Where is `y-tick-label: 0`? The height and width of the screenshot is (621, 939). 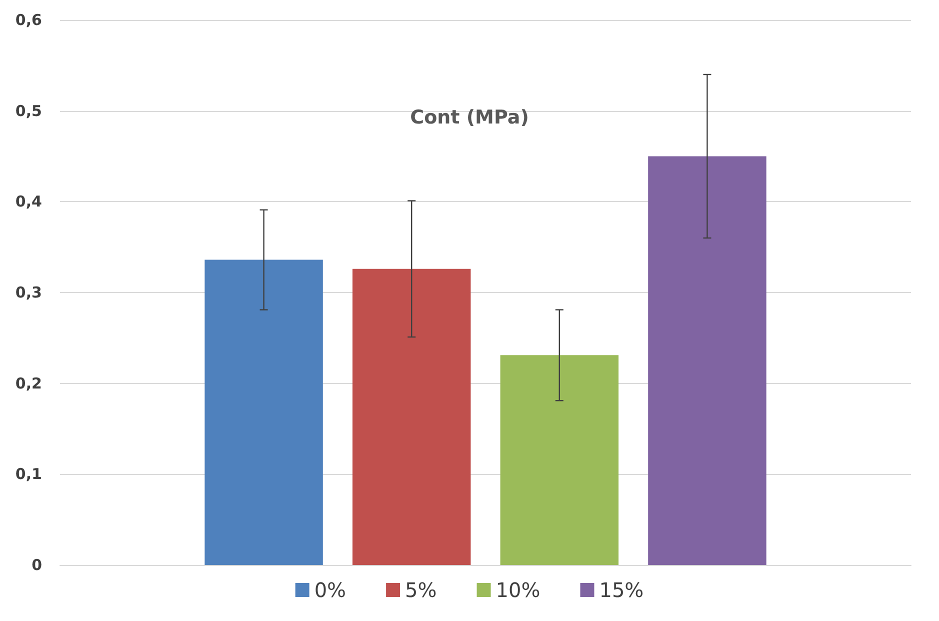 y-tick-label: 0 is located at coordinates (37, 565).